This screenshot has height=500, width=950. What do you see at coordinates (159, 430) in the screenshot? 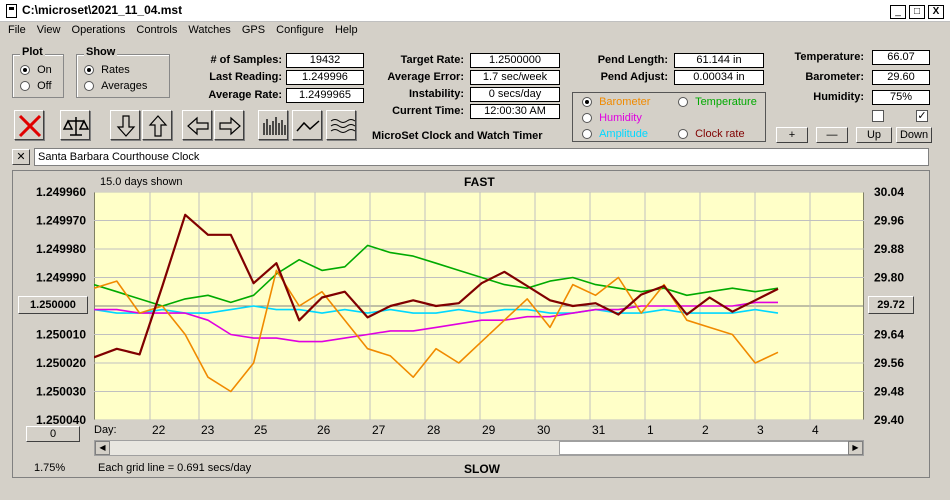
I see `day-tick-label: 22` at bounding box center [159, 430].